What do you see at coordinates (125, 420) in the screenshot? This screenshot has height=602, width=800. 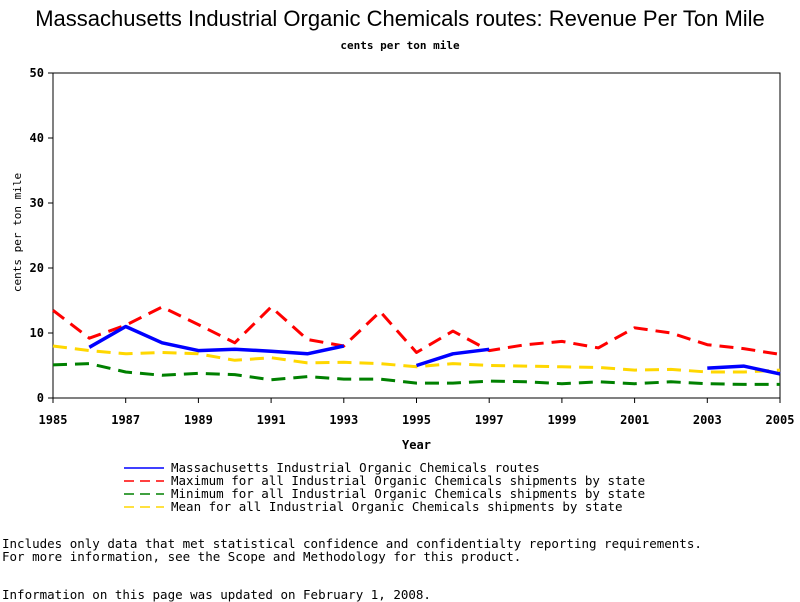 I see `x-tick-label: 1987` at bounding box center [125, 420].